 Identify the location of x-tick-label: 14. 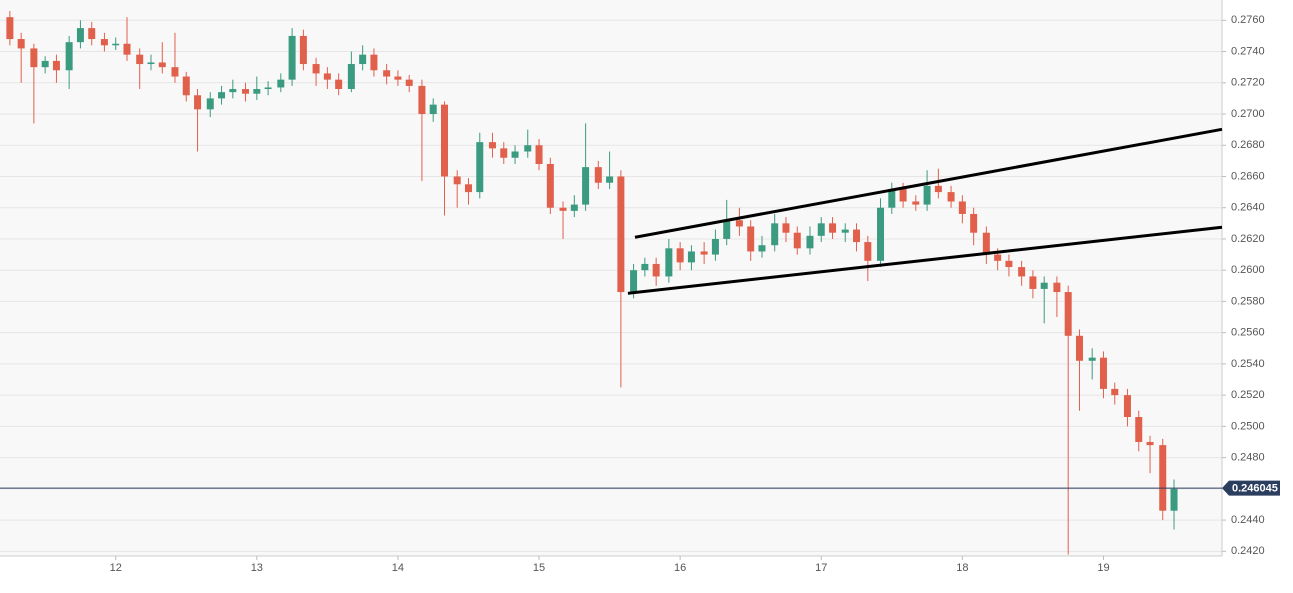
(398, 568).